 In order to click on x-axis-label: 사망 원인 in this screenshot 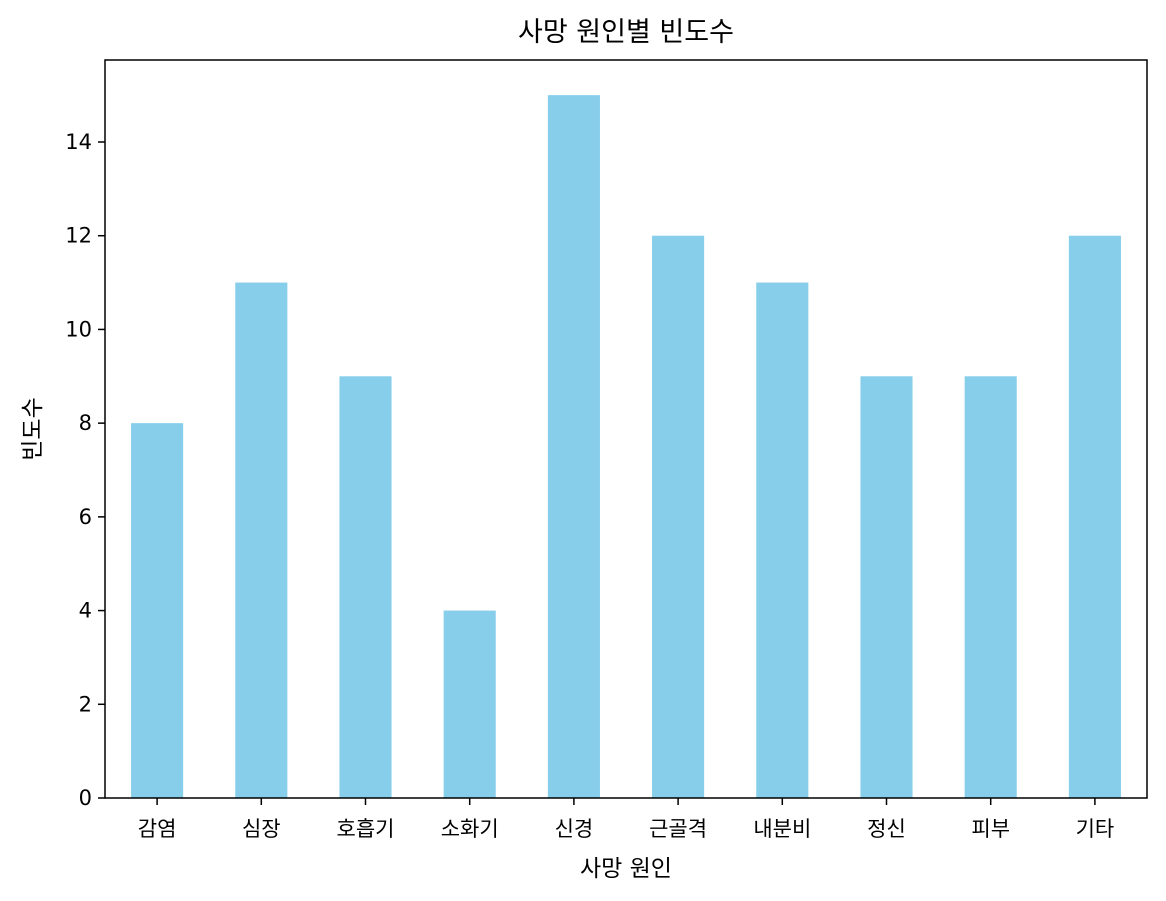, I will do `click(626, 869)`.